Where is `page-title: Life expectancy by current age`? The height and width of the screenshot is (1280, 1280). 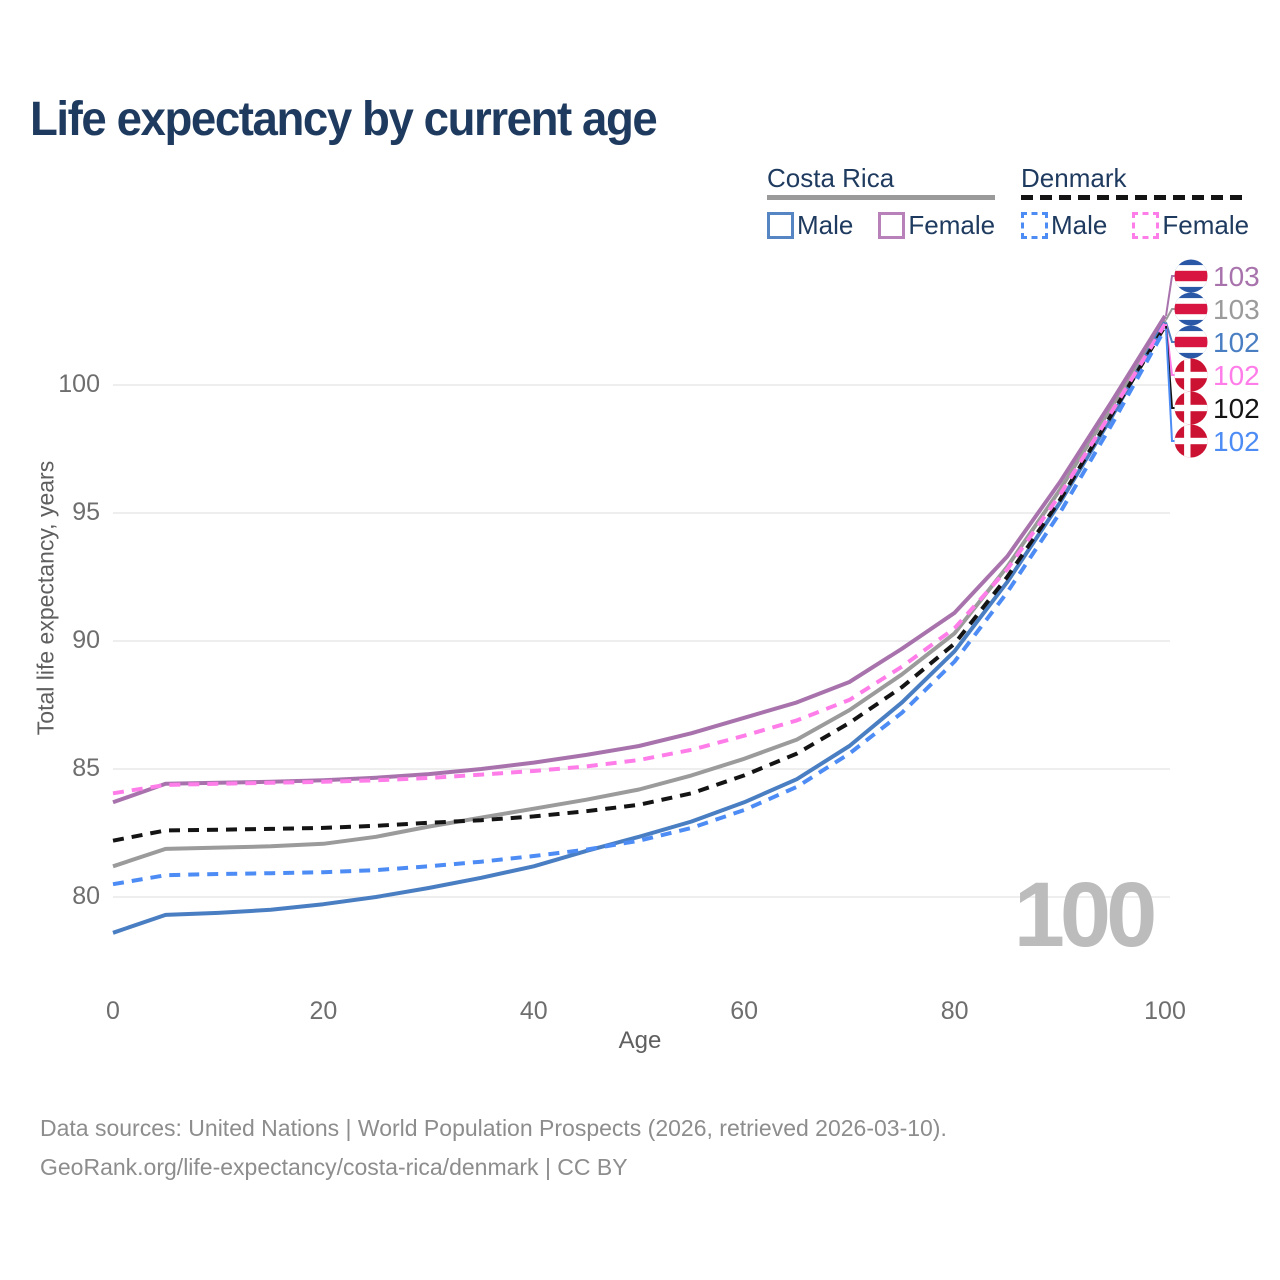
page-title: Life expectancy by current age is located at coordinates (344, 119).